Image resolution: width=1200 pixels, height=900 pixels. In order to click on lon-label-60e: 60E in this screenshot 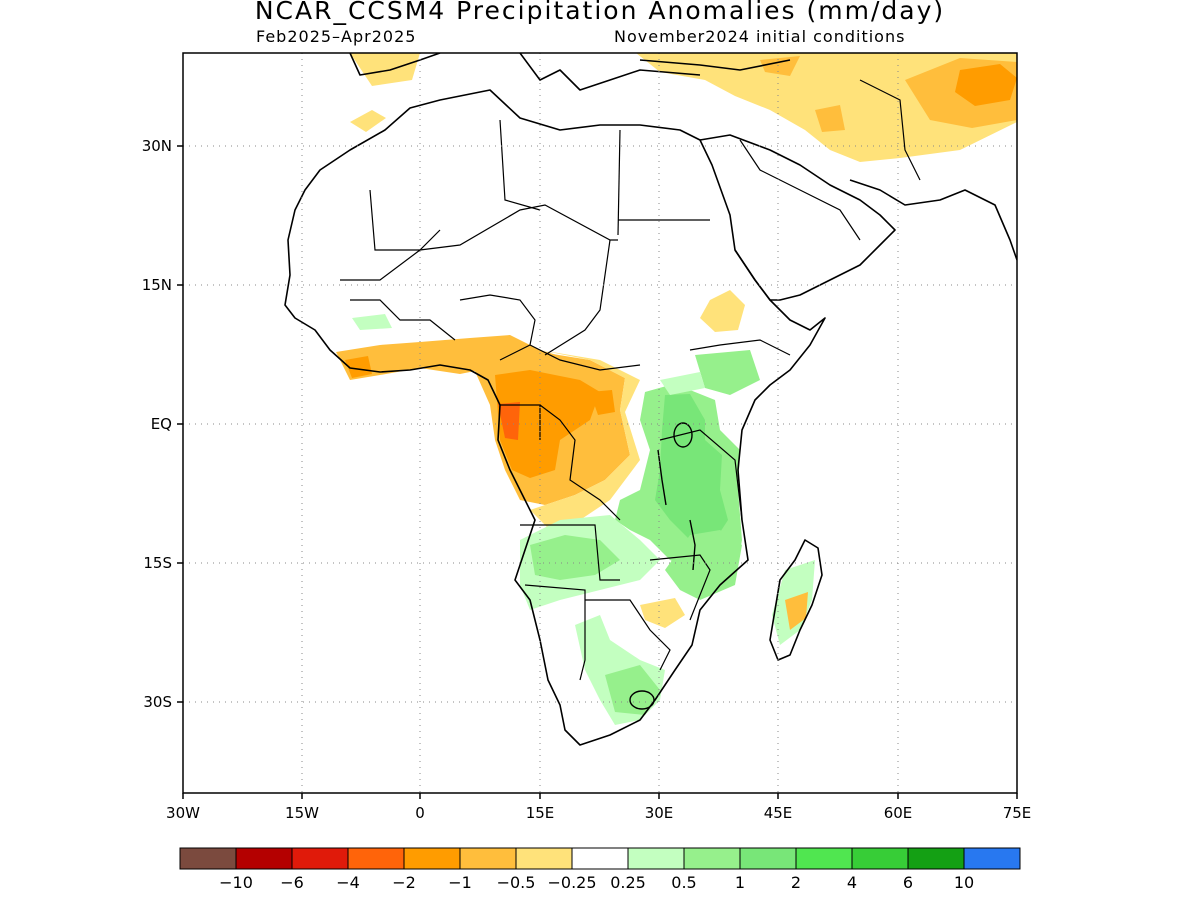, I will do `click(898, 813)`.